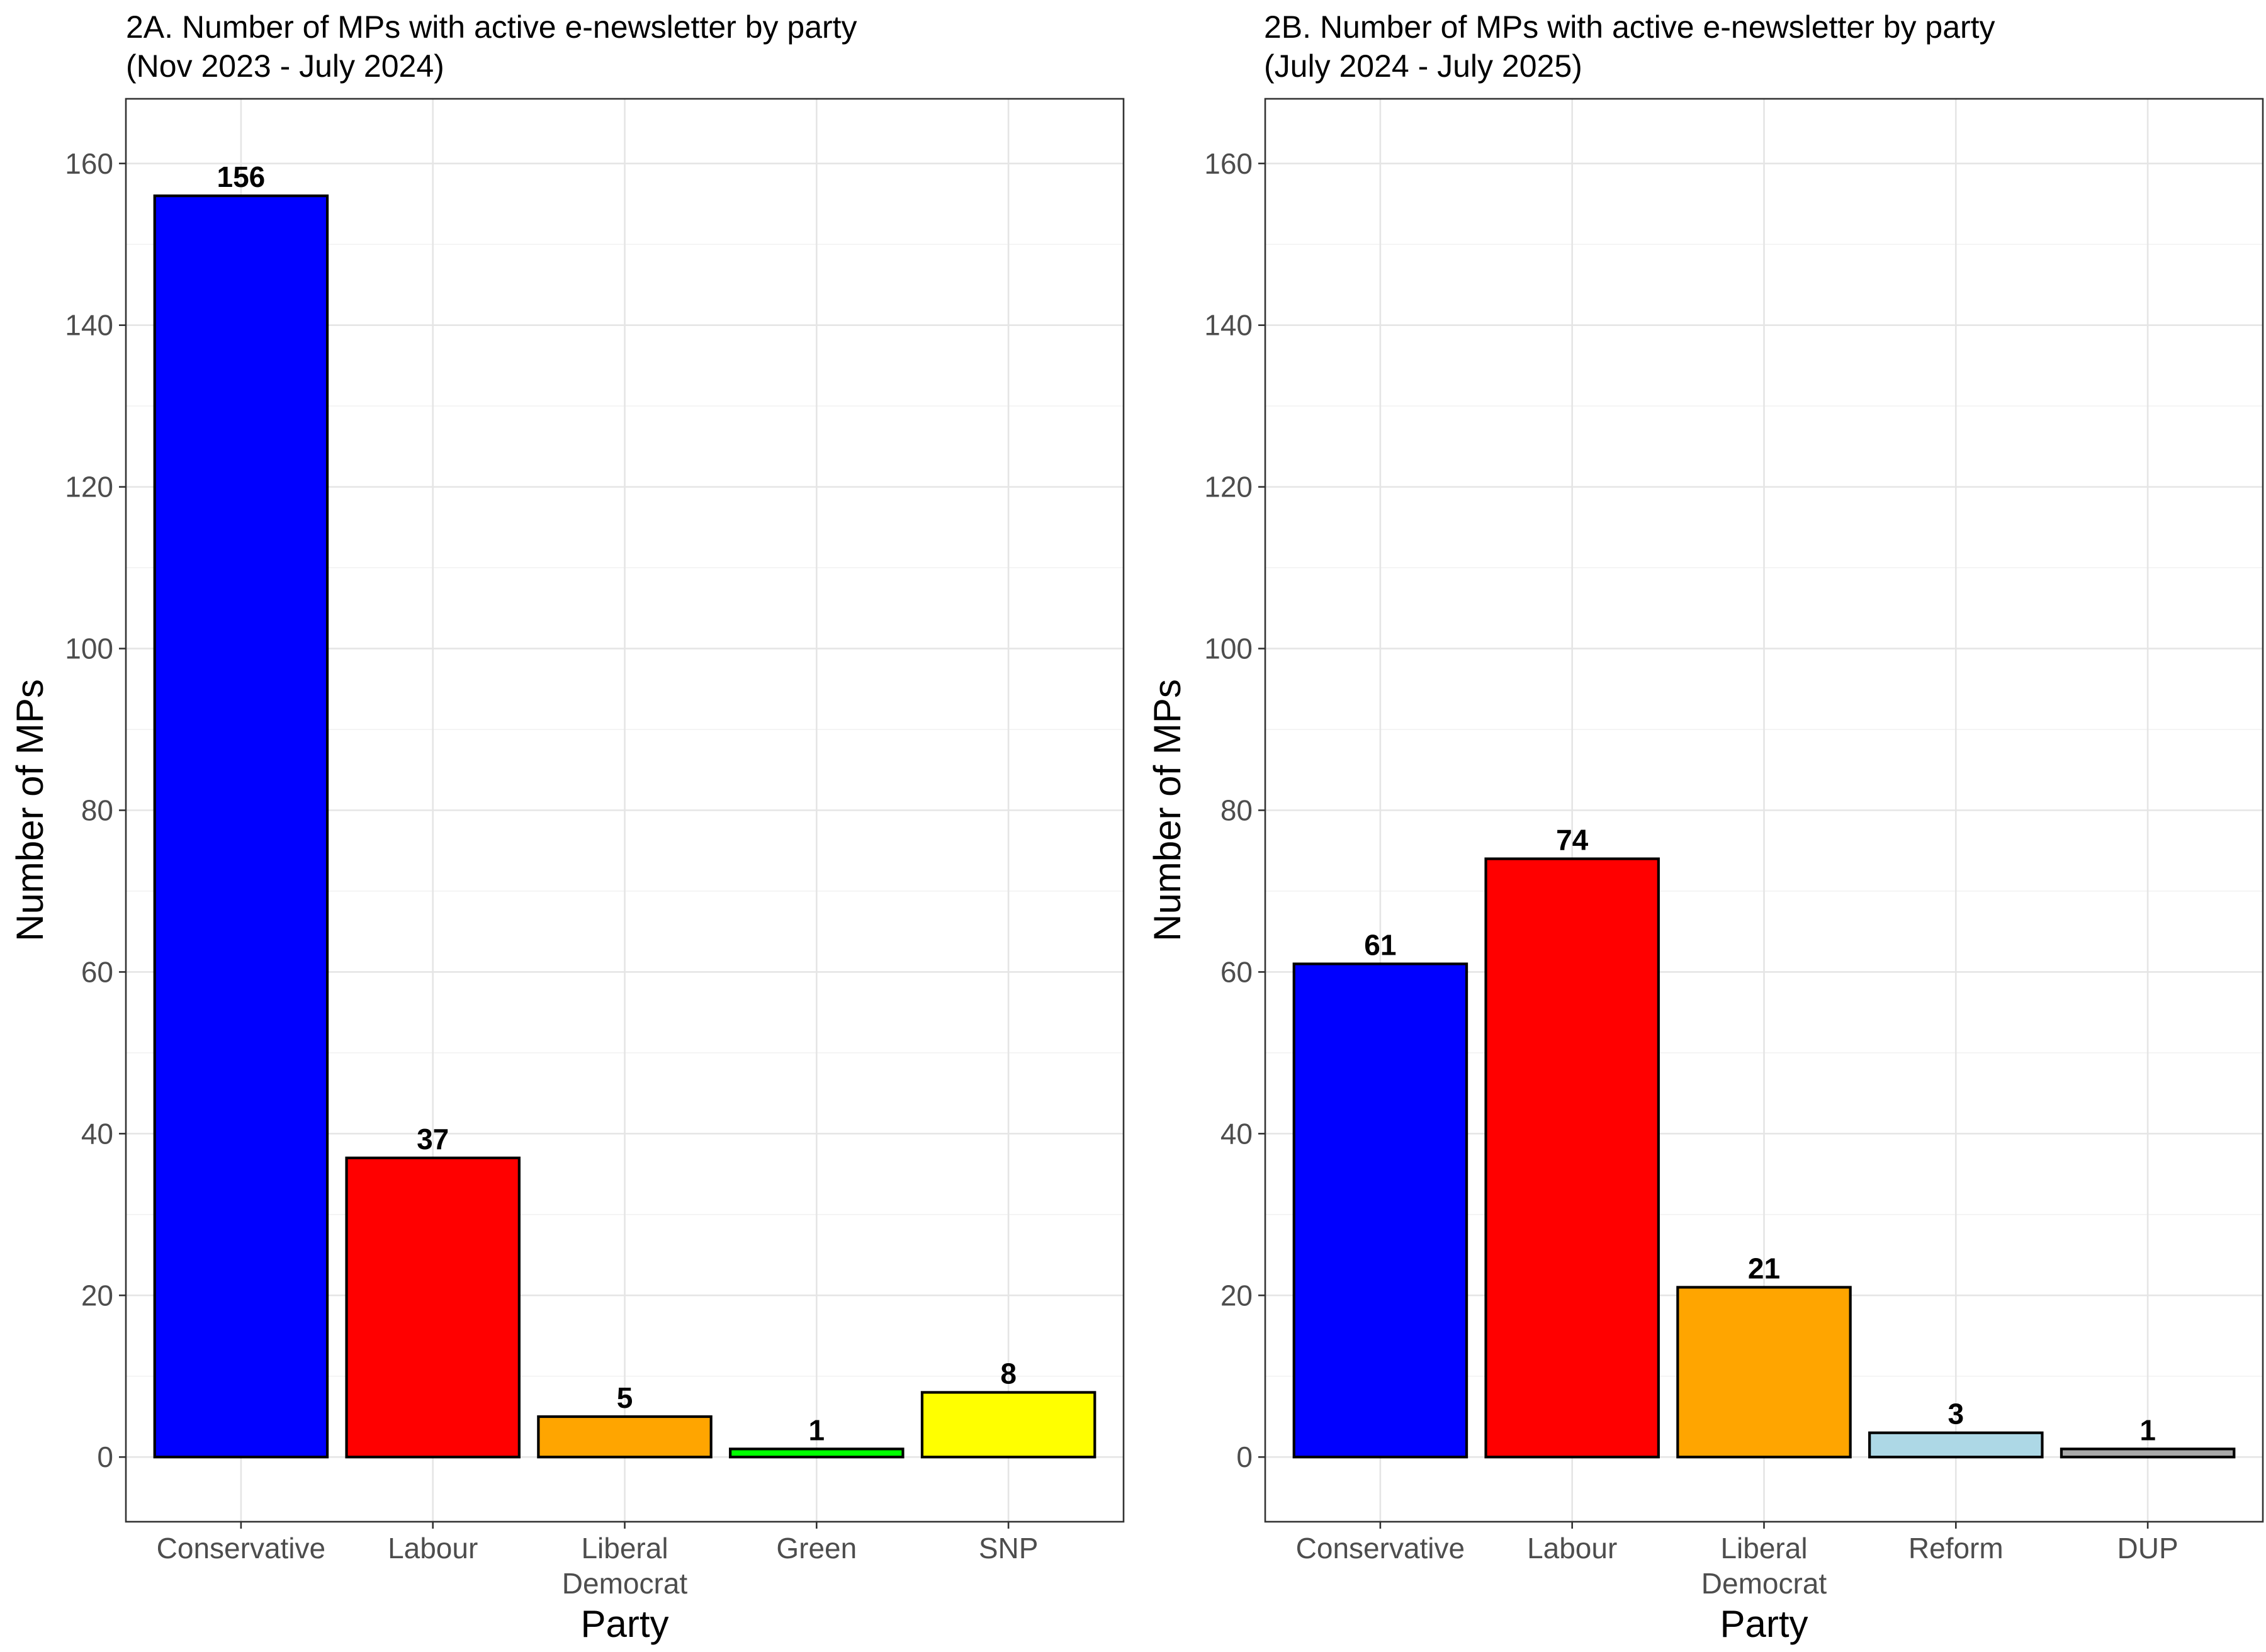  Describe the element at coordinates (1008, 1373) in the screenshot. I see `data-label: 8` at that location.